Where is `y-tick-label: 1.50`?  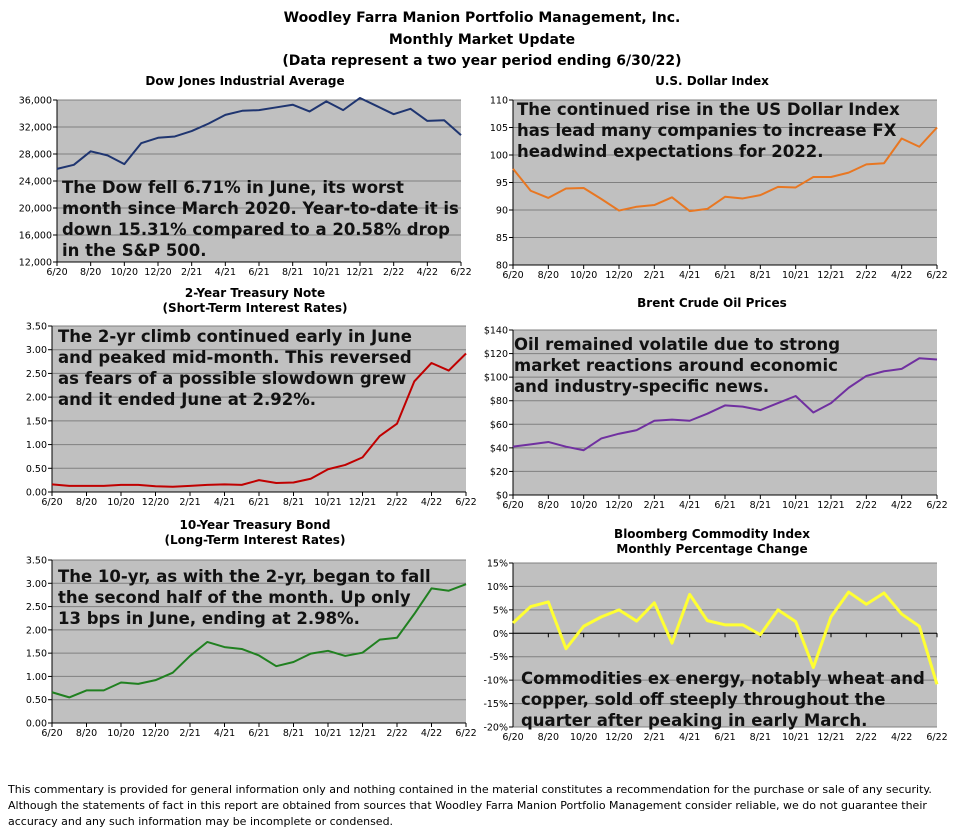
y-tick-label: 1.50 is located at coordinates (36, 654).